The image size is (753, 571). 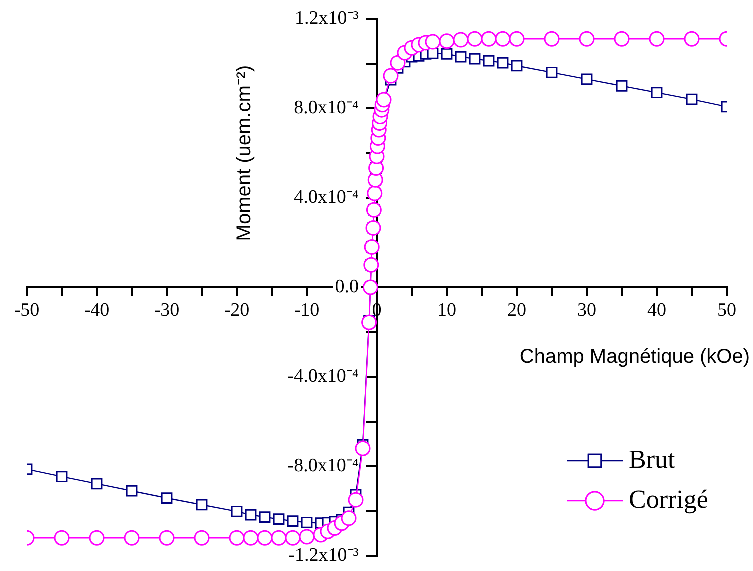 What do you see at coordinates (327, 197) in the screenshot?
I see `y-tick-label: 4.0x10⁻⁴` at bounding box center [327, 197].